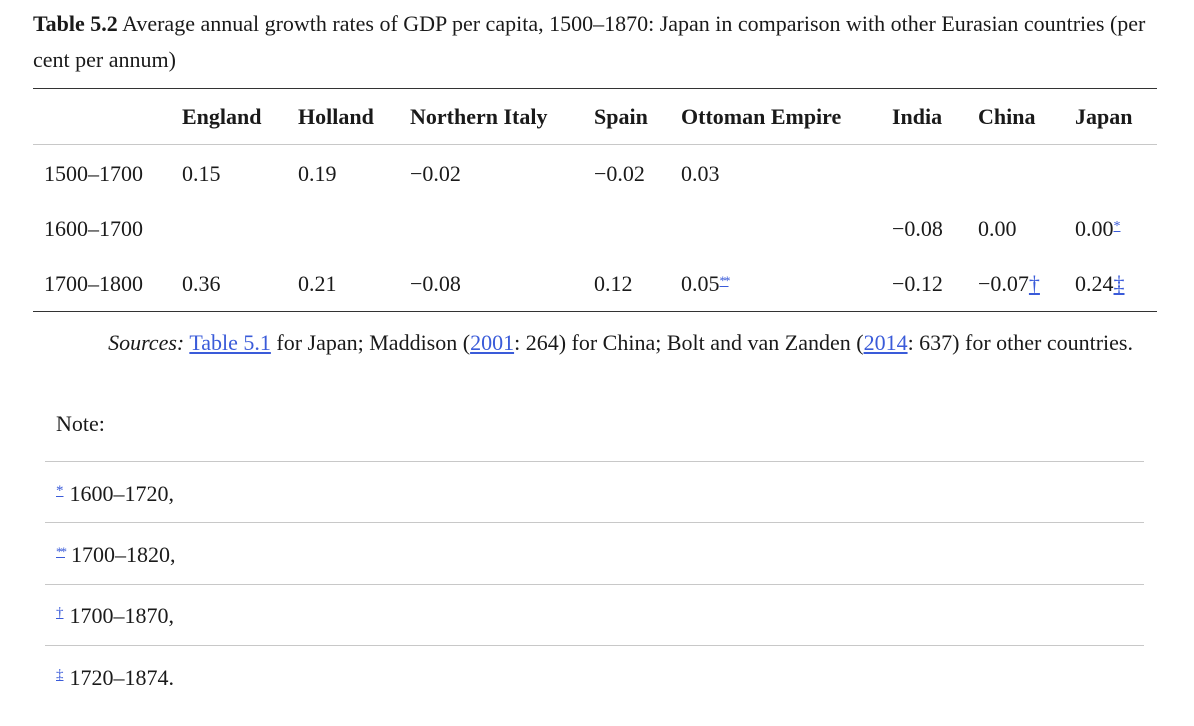 The width and height of the screenshot is (1194, 726). What do you see at coordinates (613, 283) in the screenshot?
I see `cell-spain: 0.12` at bounding box center [613, 283].